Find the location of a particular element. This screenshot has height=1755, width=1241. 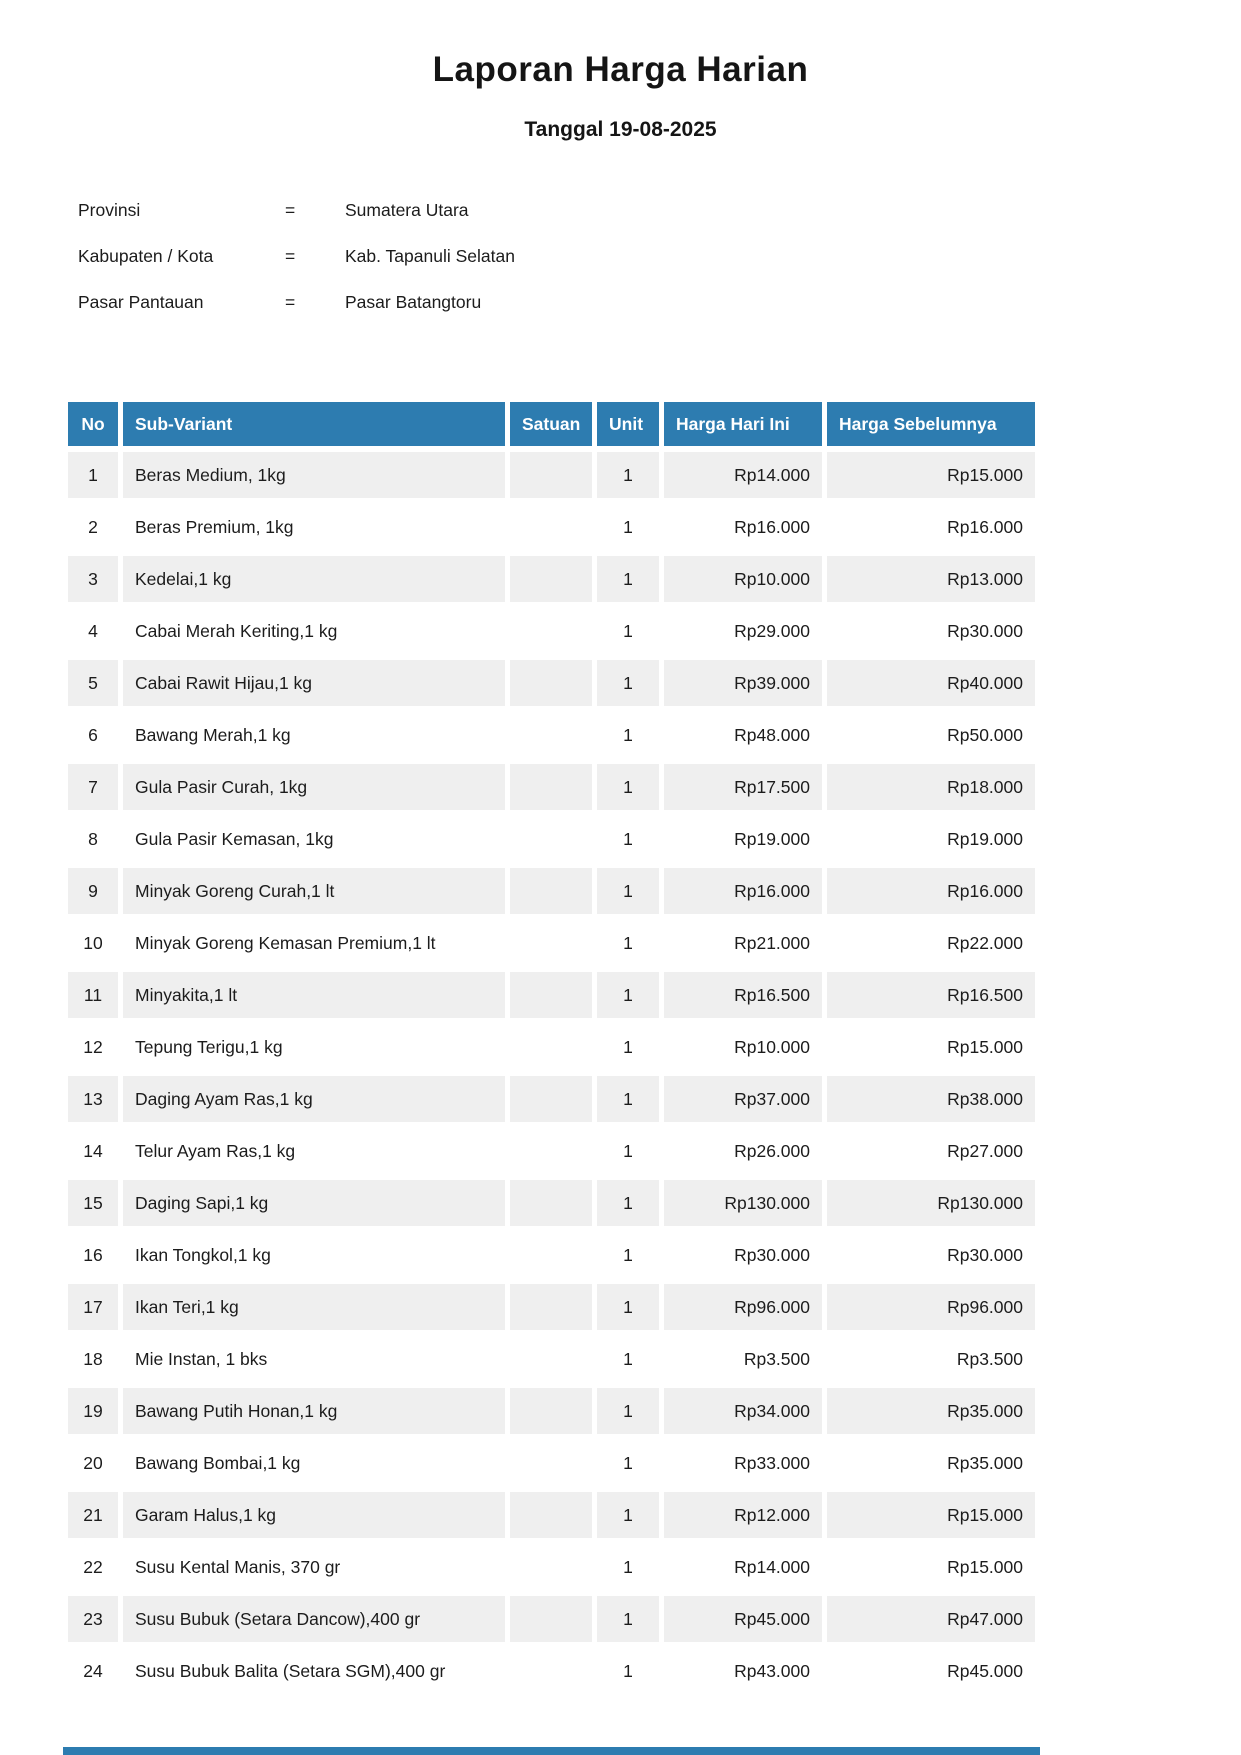

cell-no: 22 is located at coordinates (93, 1567).